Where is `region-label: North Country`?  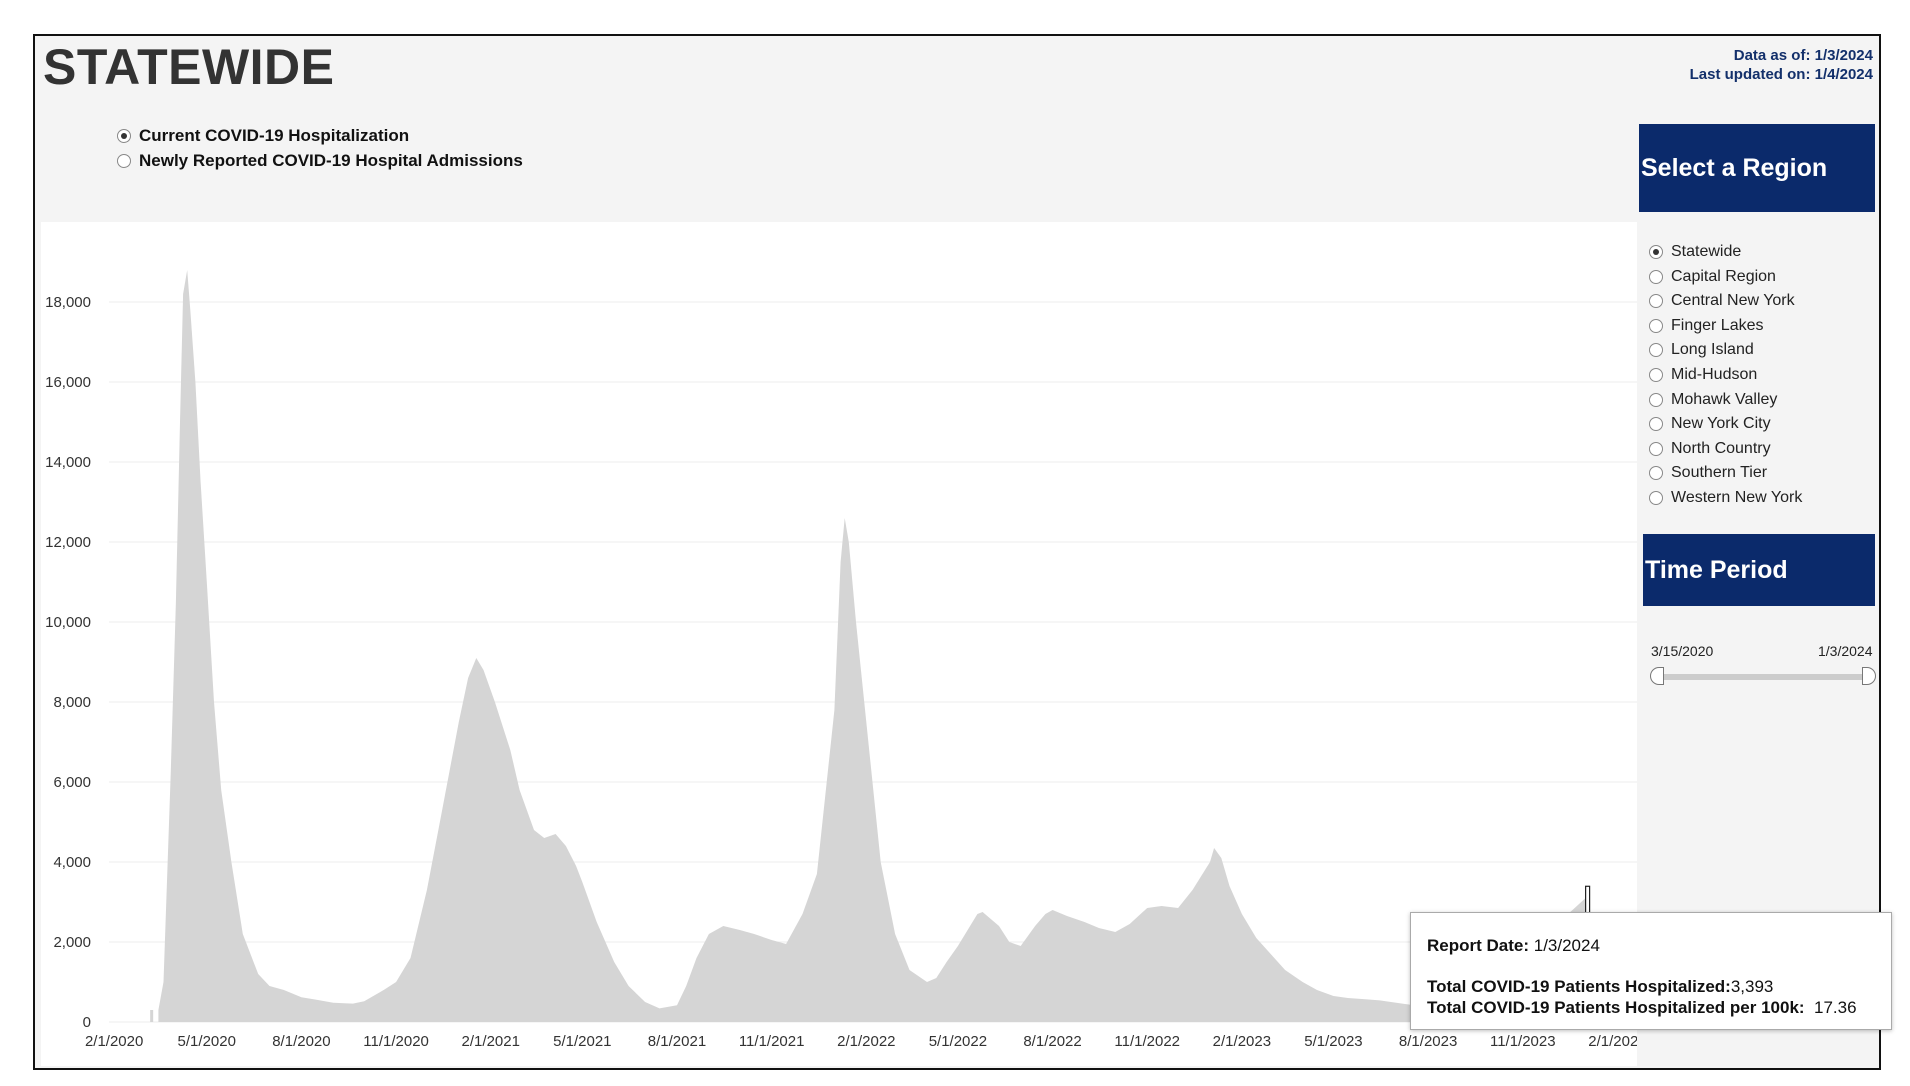
region-label: North Country is located at coordinates (1721, 448).